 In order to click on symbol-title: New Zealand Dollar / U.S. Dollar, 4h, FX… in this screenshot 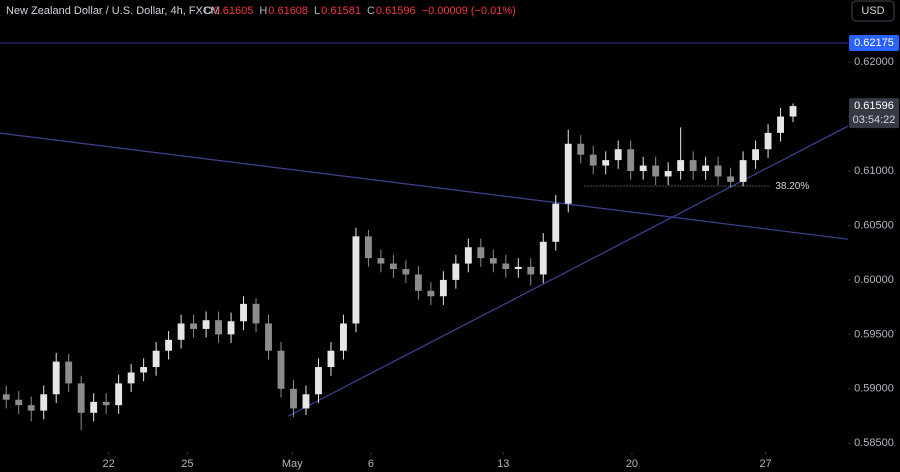, I will do `click(113, 11)`.